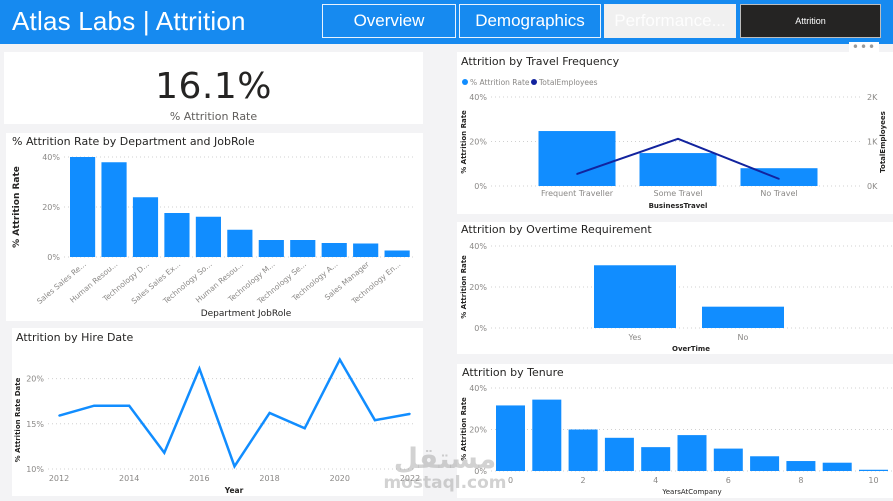 This screenshot has width=893, height=501. What do you see at coordinates (635, 337) in the screenshot?
I see `overtime-xtick-label: Yes` at bounding box center [635, 337].